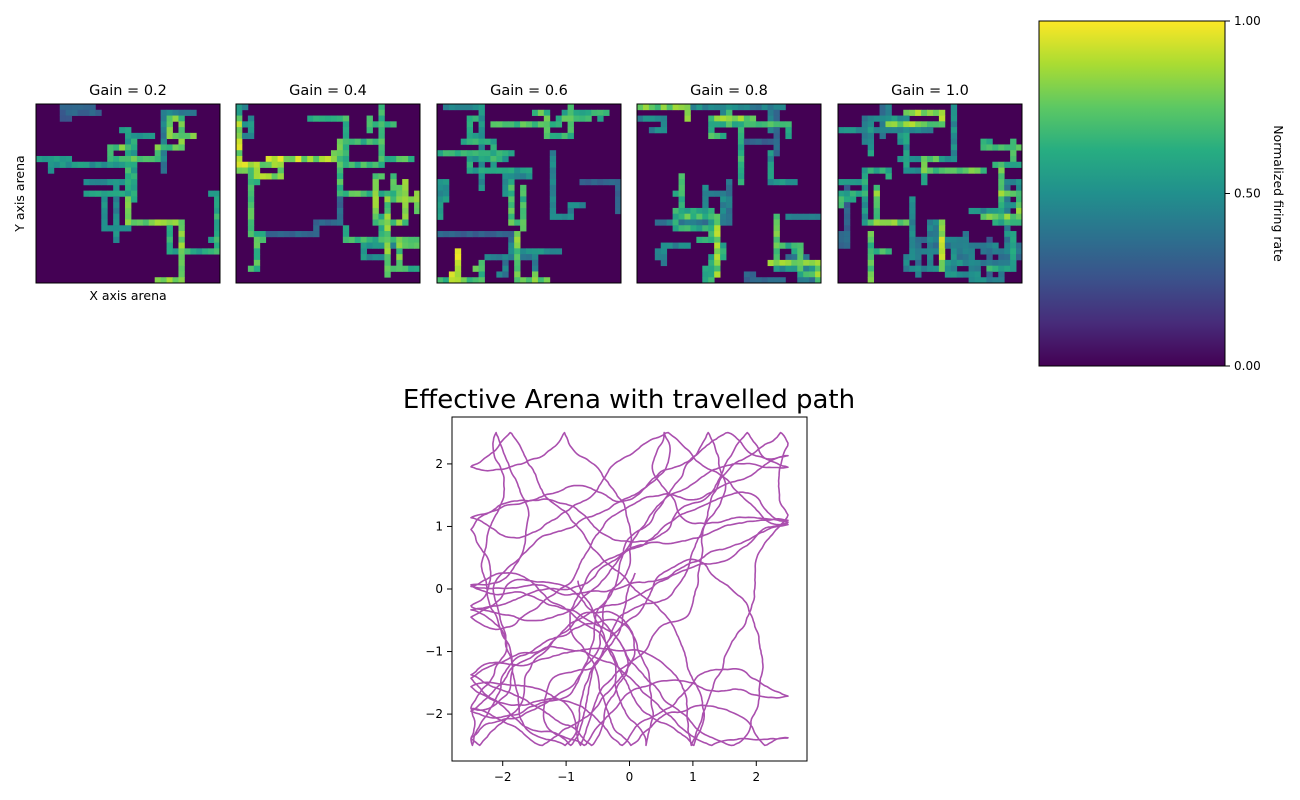  I want to click on x-tick-label: 2, so click(756, 777).